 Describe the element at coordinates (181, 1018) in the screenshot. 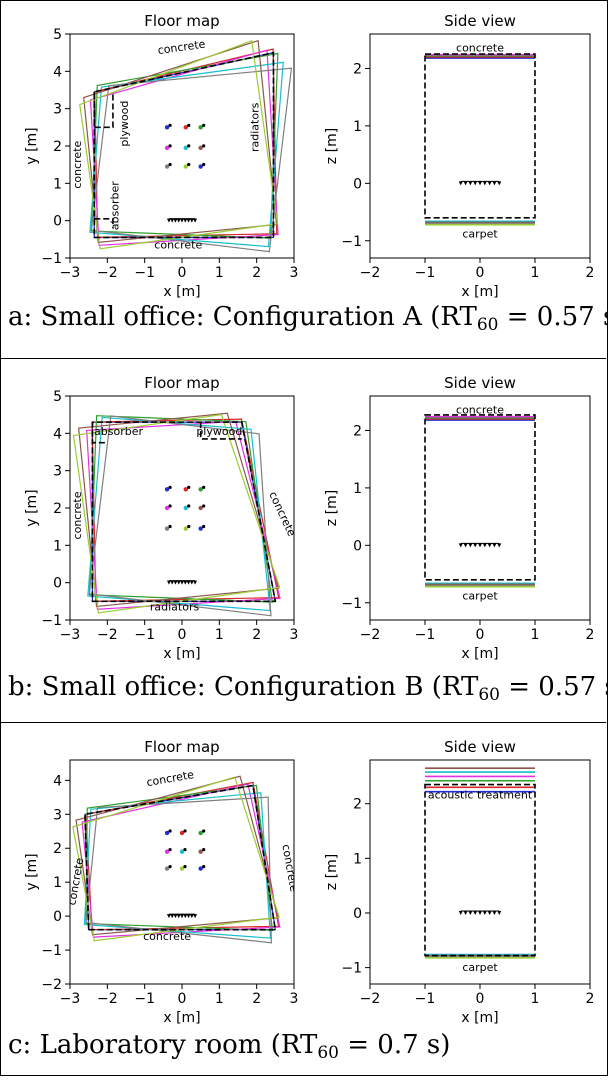

I see `x-axis-label: x [m]` at that location.